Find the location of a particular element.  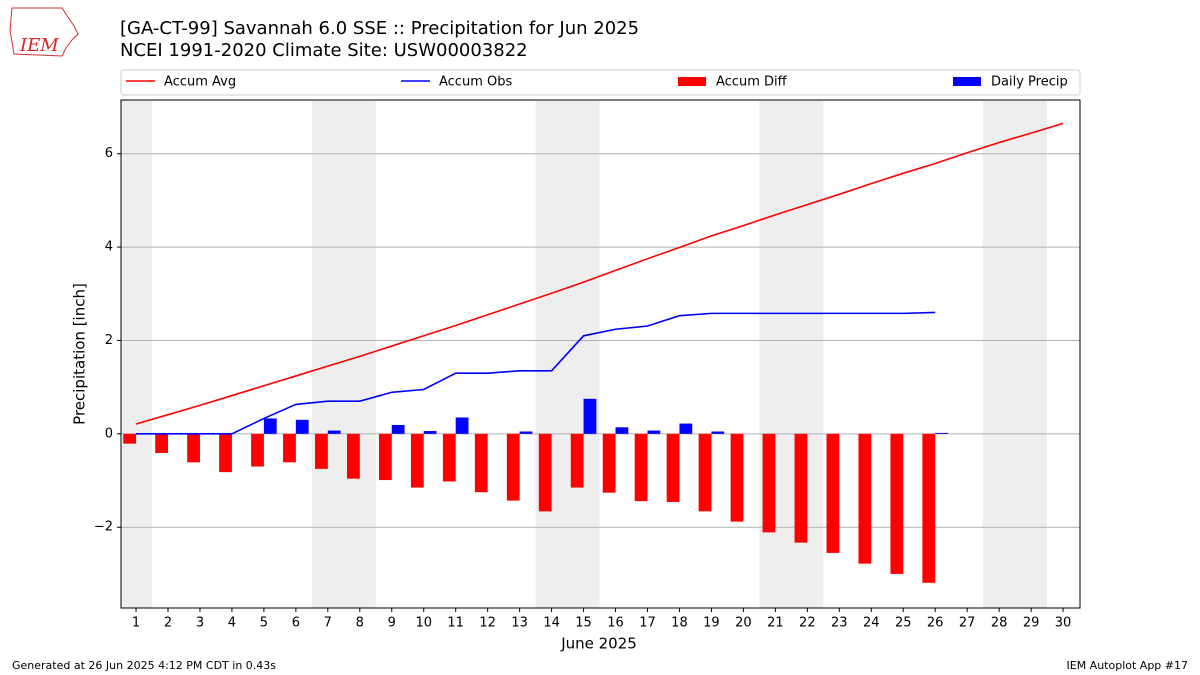

x-tick-label: 24 is located at coordinates (871, 623).